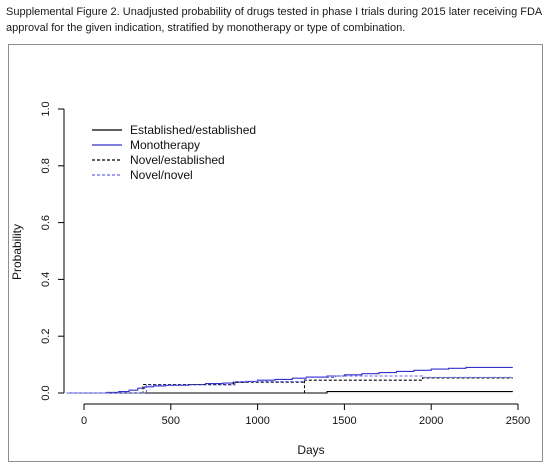 The height and width of the screenshot is (466, 554). I want to click on x-tick-label: 1500, so click(344, 421).